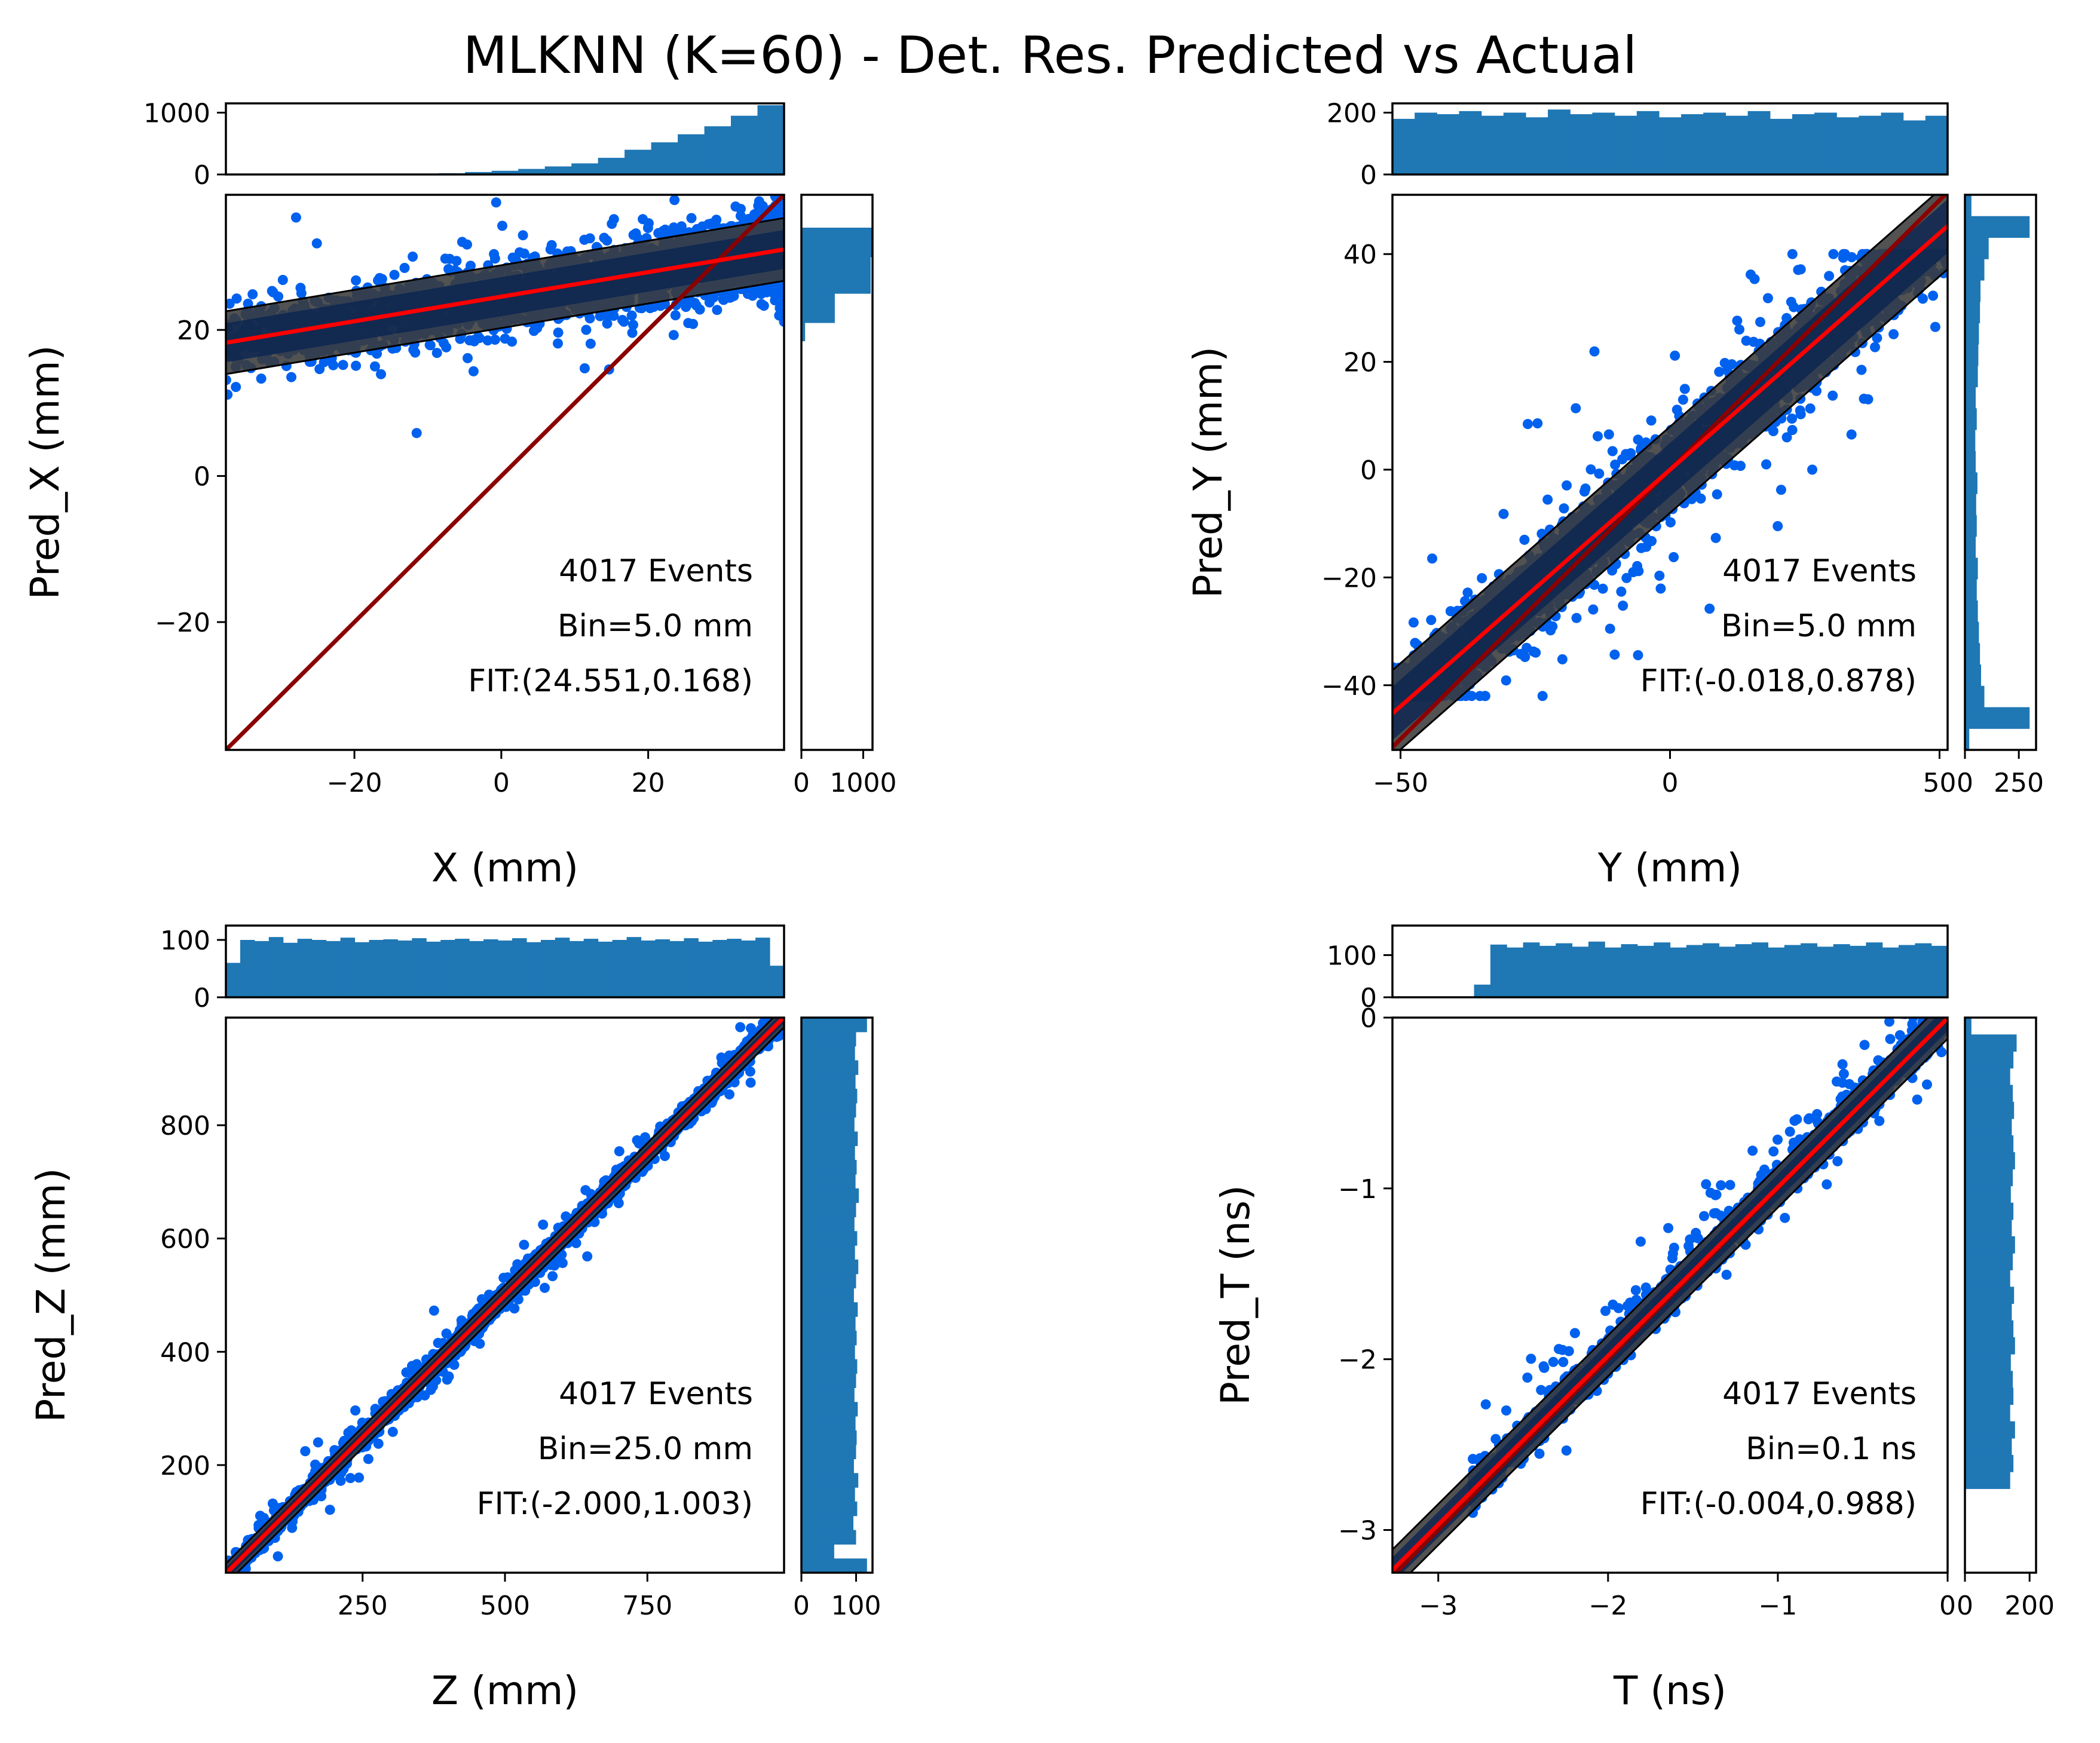 The height and width of the screenshot is (1743, 2100). What do you see at coordinates (610, 681) in the screenshot?
I see `annotation-text: FIT:(24.551,0.168)` at bounding box center [610, 681].